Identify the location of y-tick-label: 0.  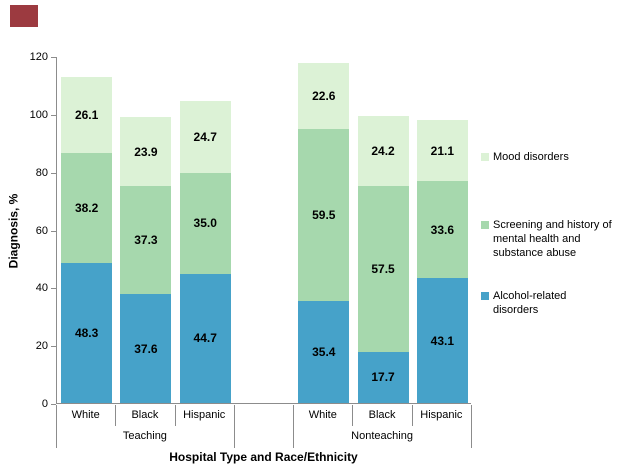
(44, 404).